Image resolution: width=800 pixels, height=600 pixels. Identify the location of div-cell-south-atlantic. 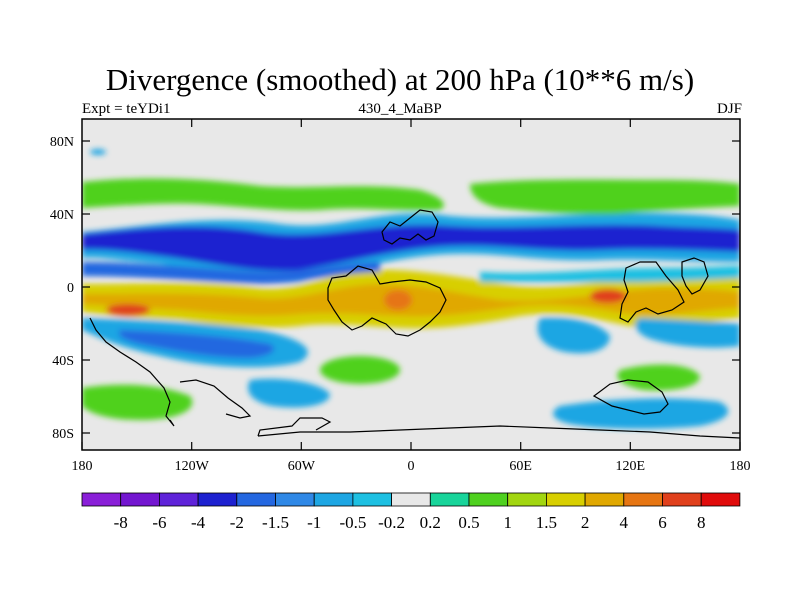
(360, 370).